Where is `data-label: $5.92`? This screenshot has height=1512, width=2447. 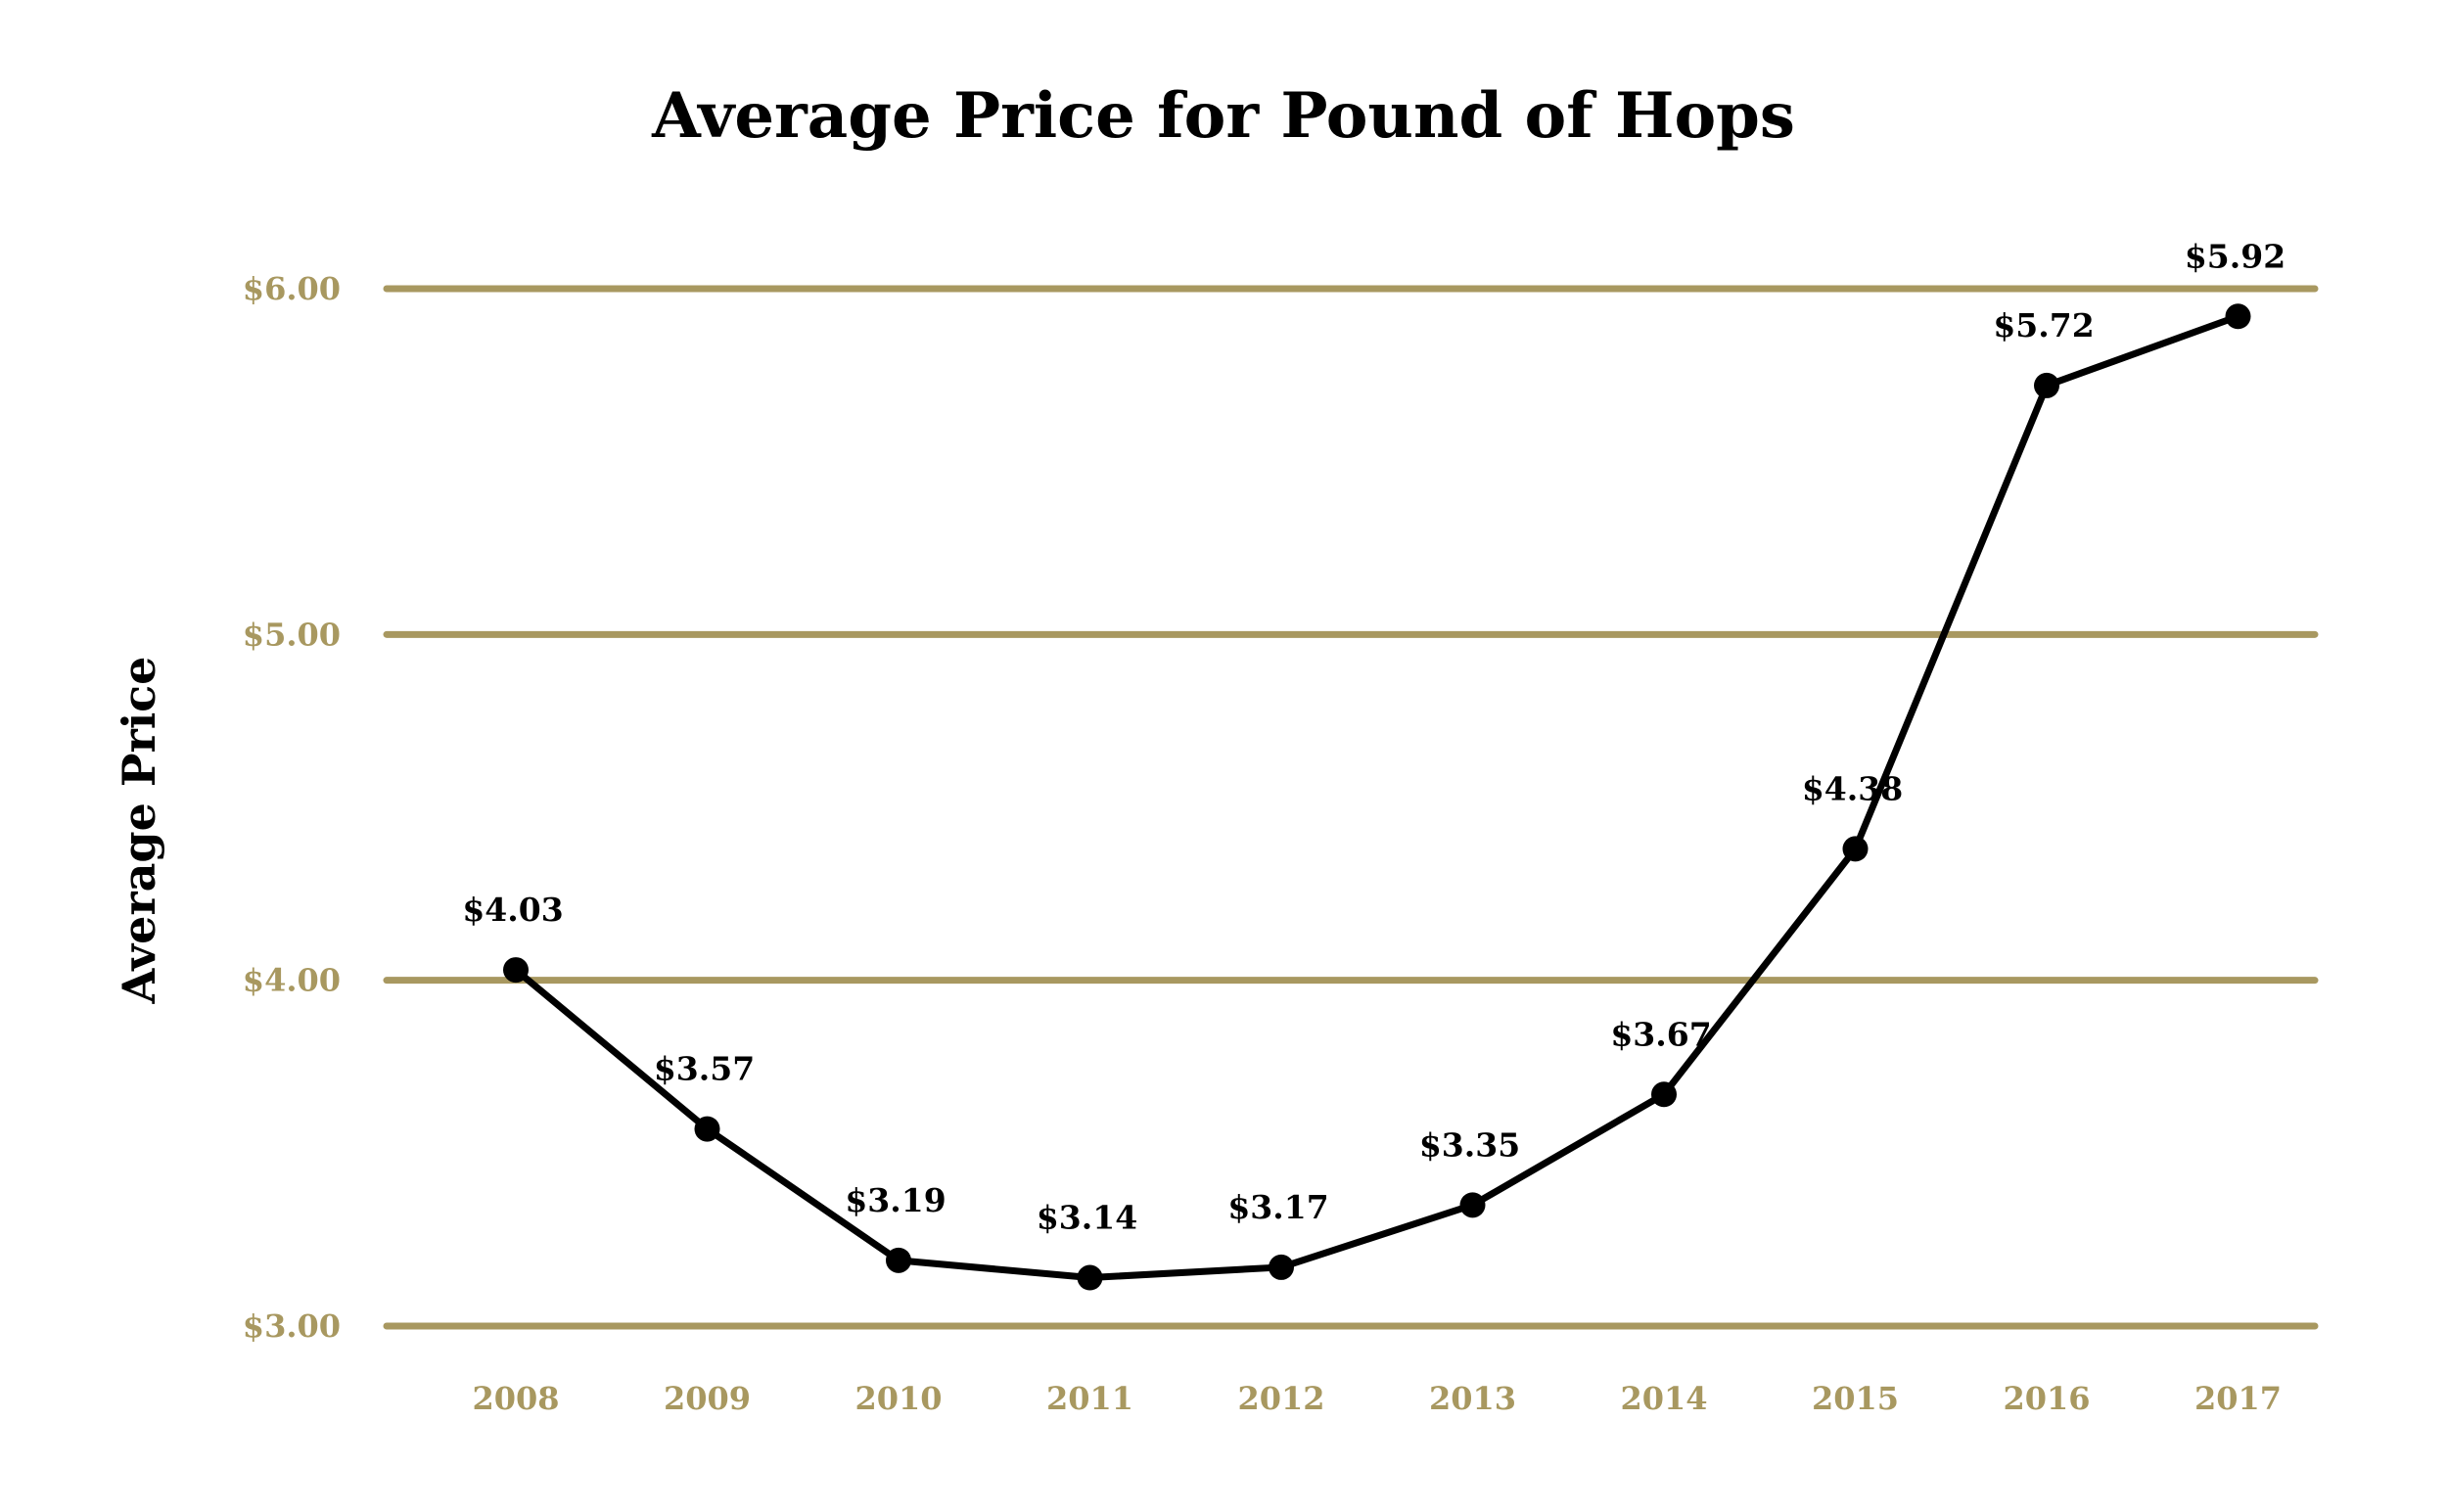
data-label: $5.92 is located at coordinates (2235, 256).